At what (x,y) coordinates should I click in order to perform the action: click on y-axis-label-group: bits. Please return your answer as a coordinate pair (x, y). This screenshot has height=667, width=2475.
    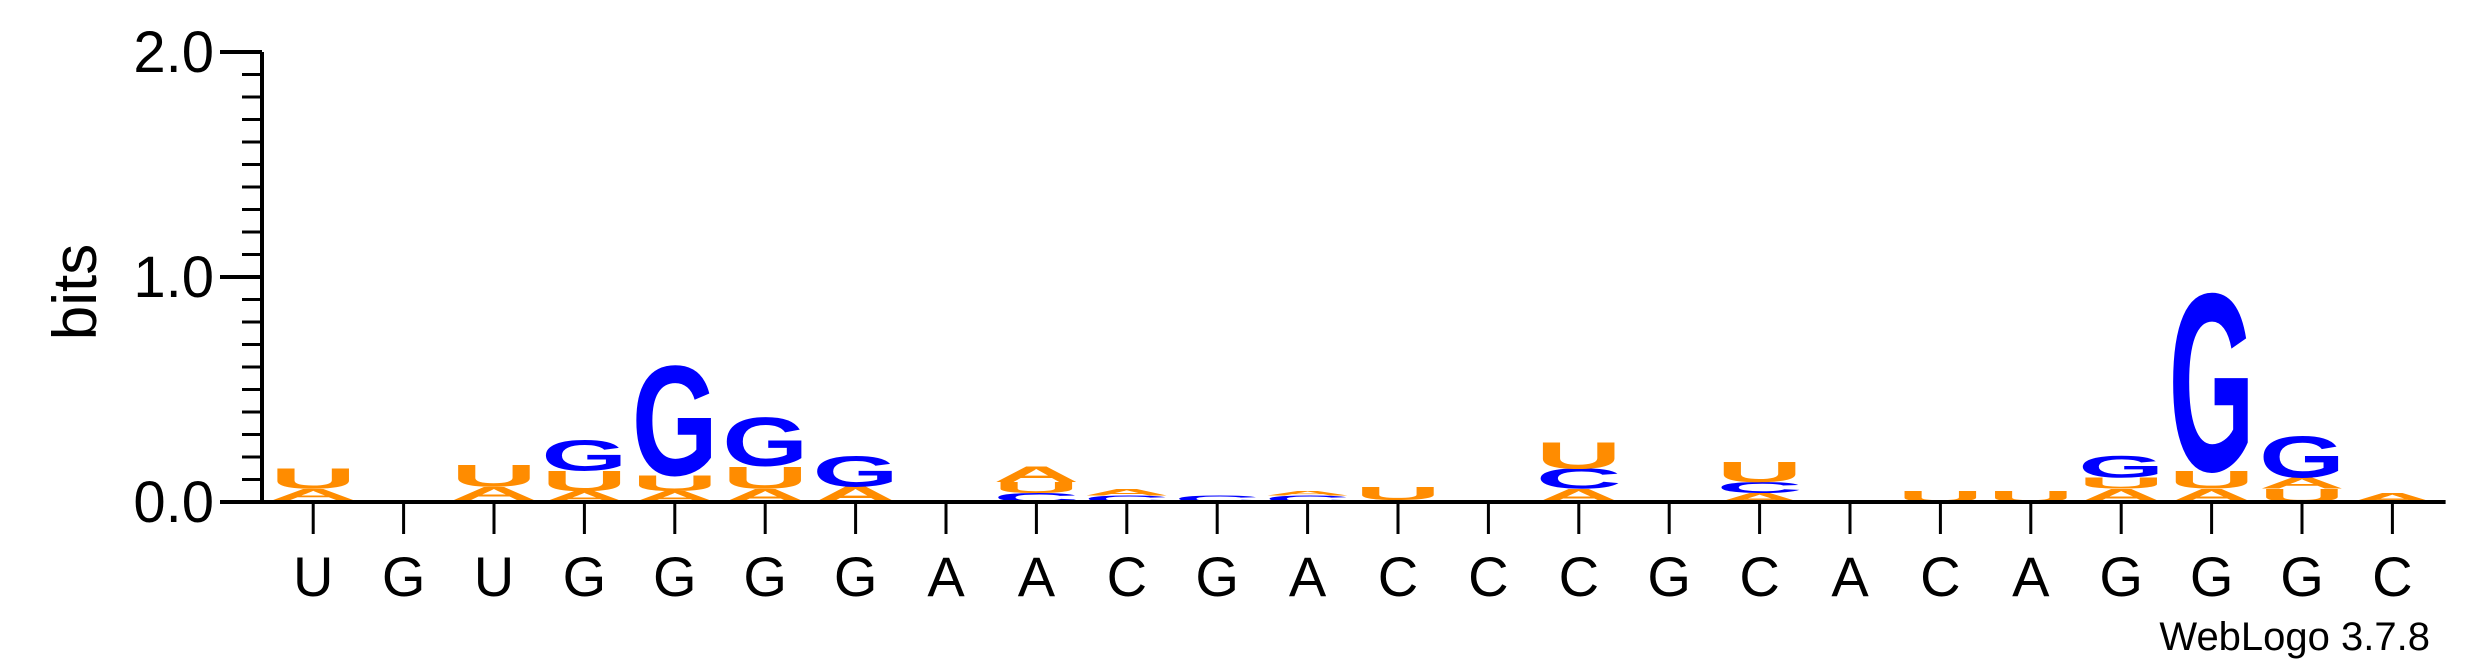
    Looking at the image, I should click on (75, 292).